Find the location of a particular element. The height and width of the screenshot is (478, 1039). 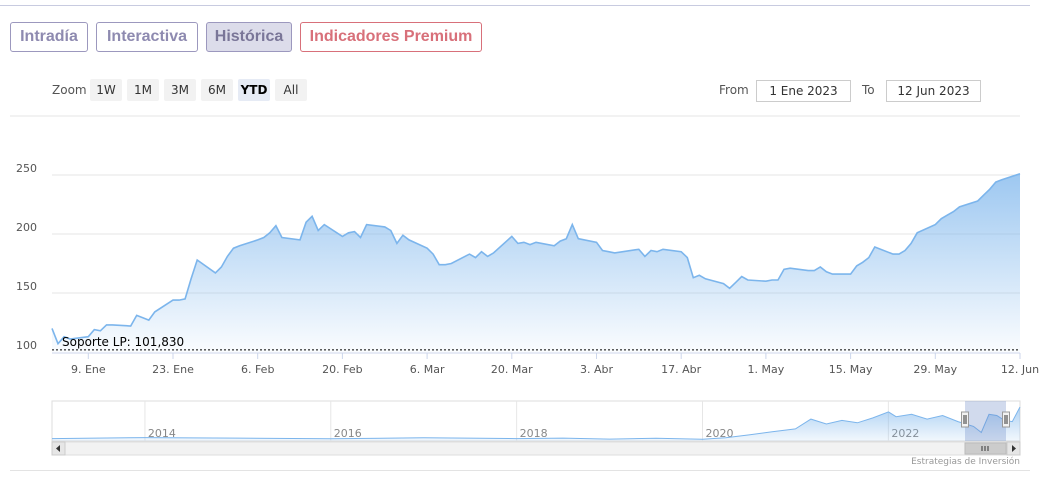

top-divider is located at coordinates (515, 5).